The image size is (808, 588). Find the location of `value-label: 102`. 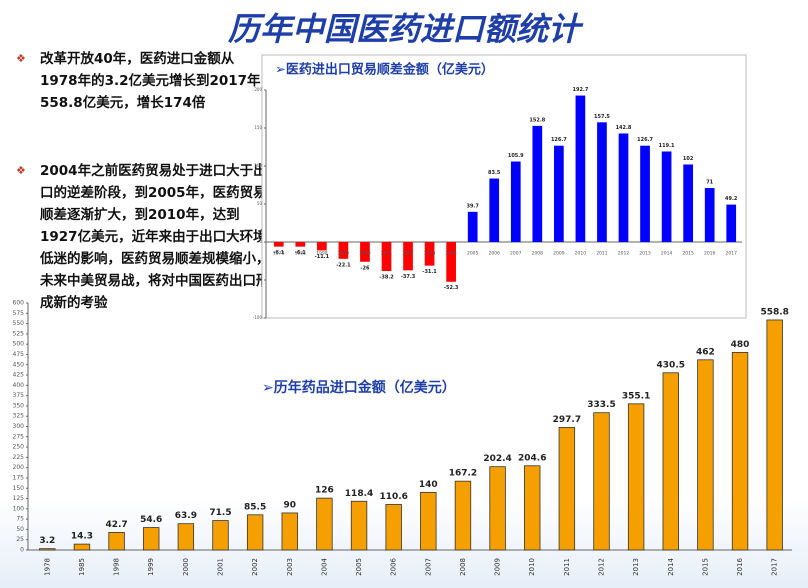

value-label: 102 is located at coordinates (688, 159).